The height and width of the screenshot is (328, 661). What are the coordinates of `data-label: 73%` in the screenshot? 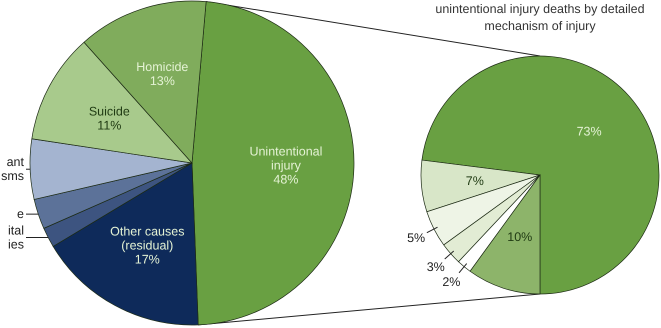 It's located at (589, 131).